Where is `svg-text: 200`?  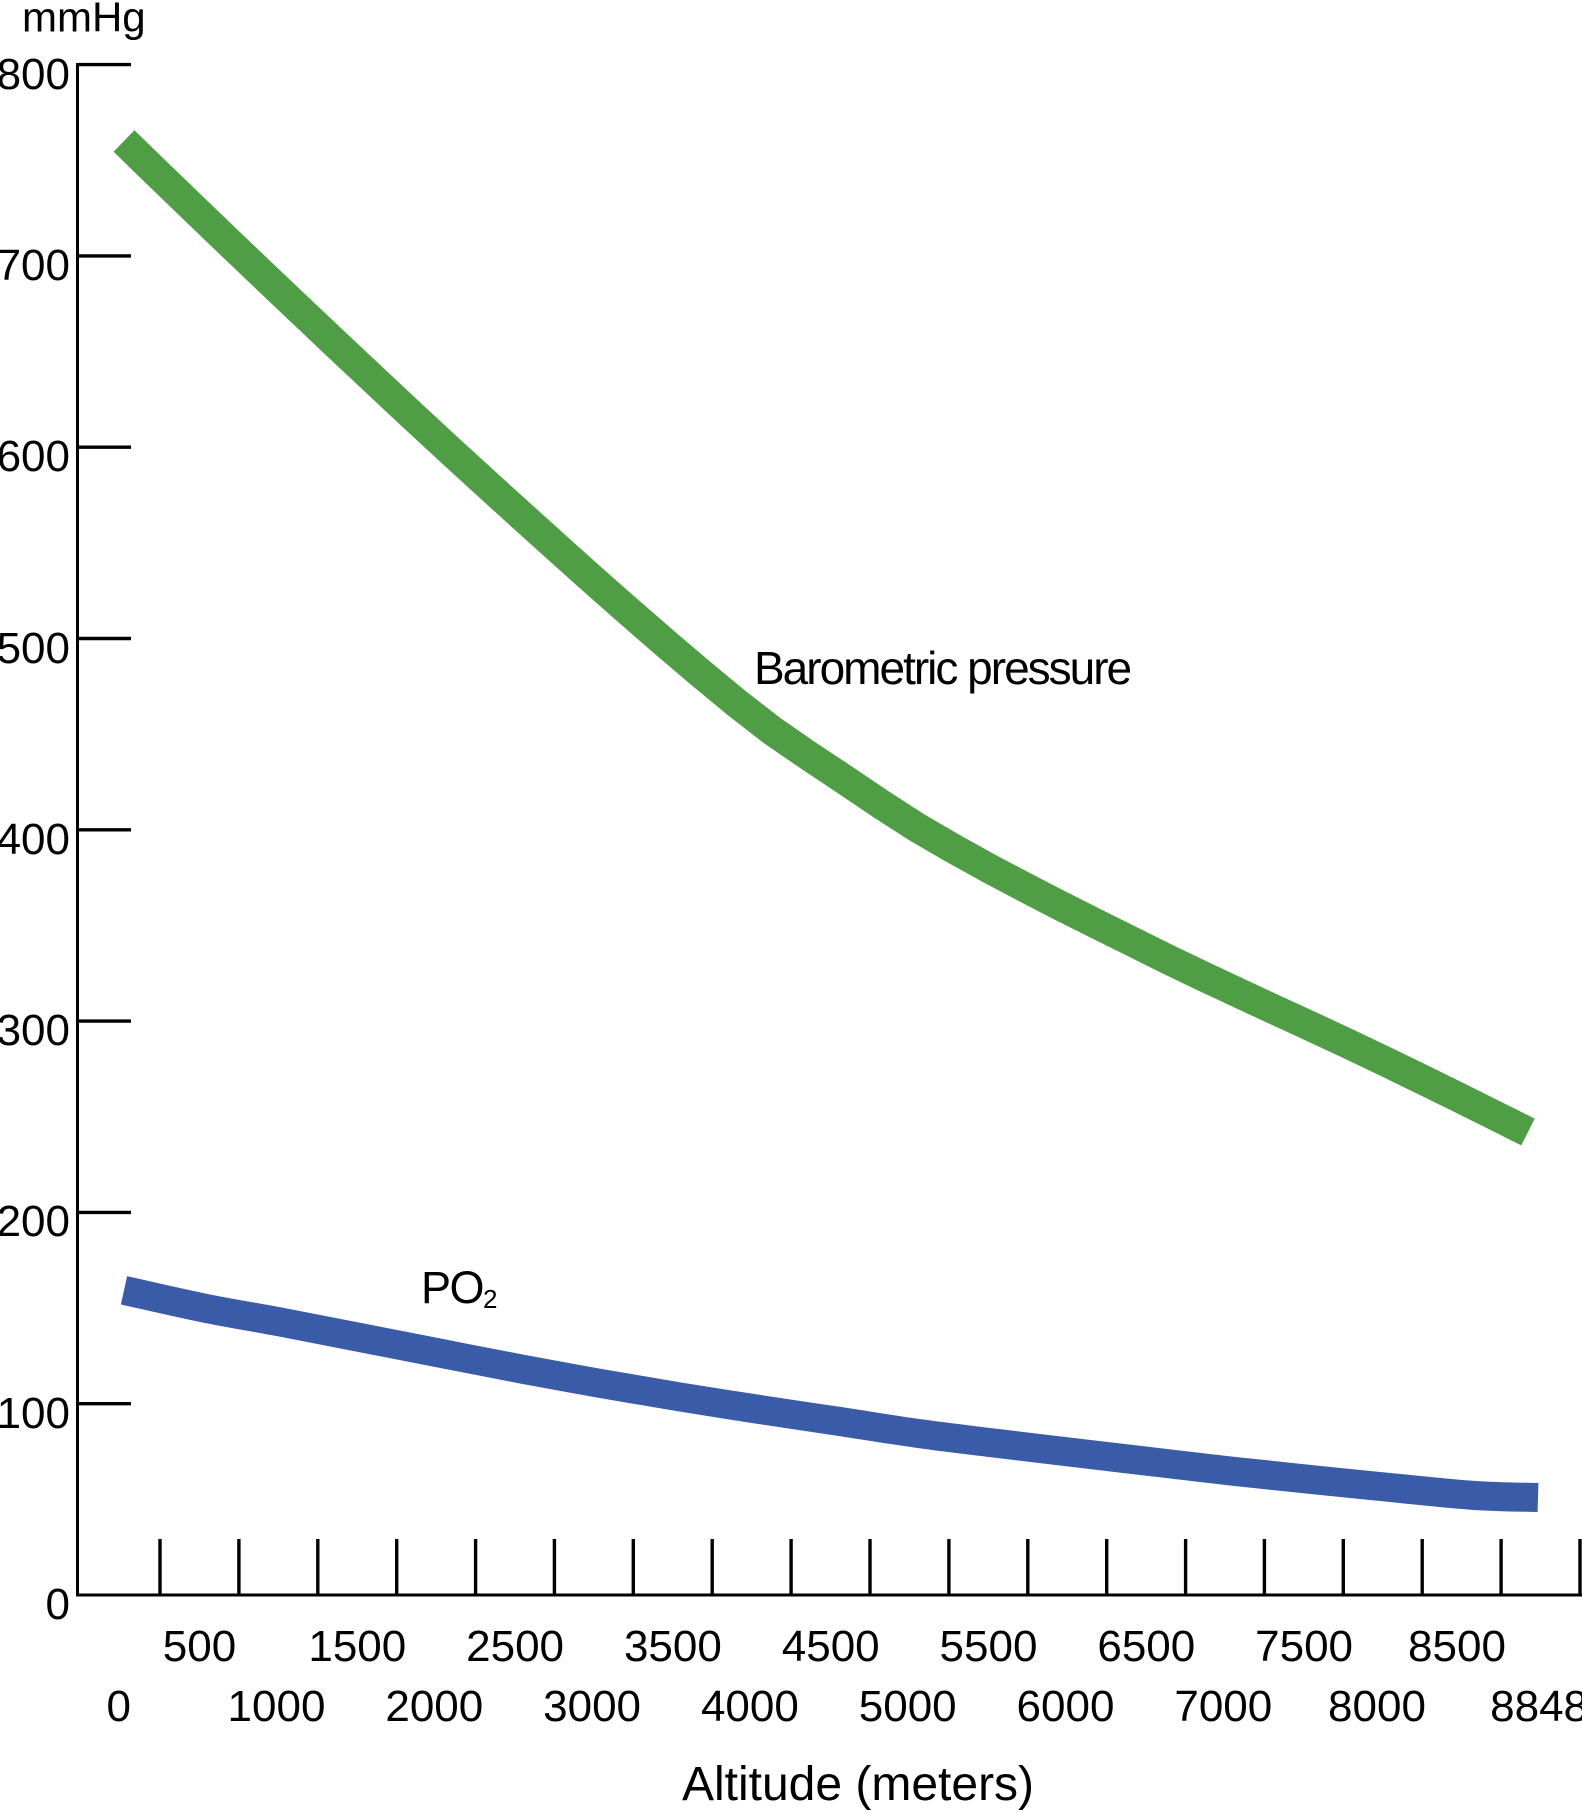
svg-text: 200 is located at coordinates (35, 1221).